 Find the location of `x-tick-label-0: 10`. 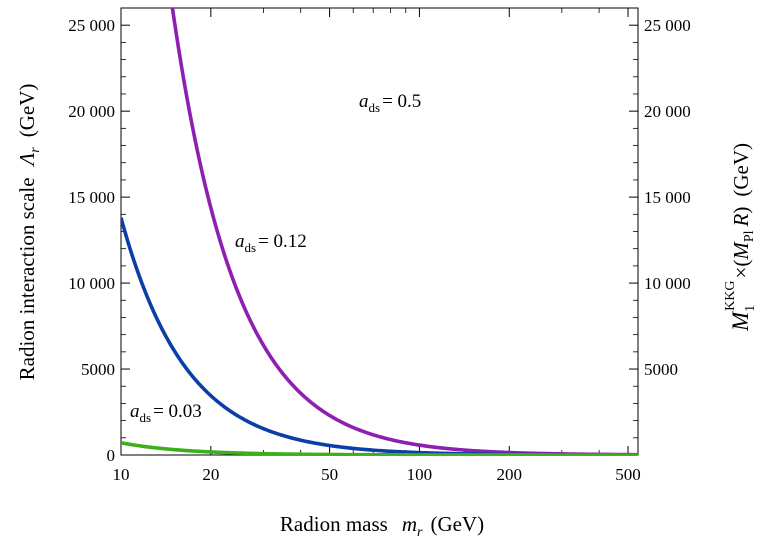

x-tick-label-0: 10 is located at coordinates (121, 474).